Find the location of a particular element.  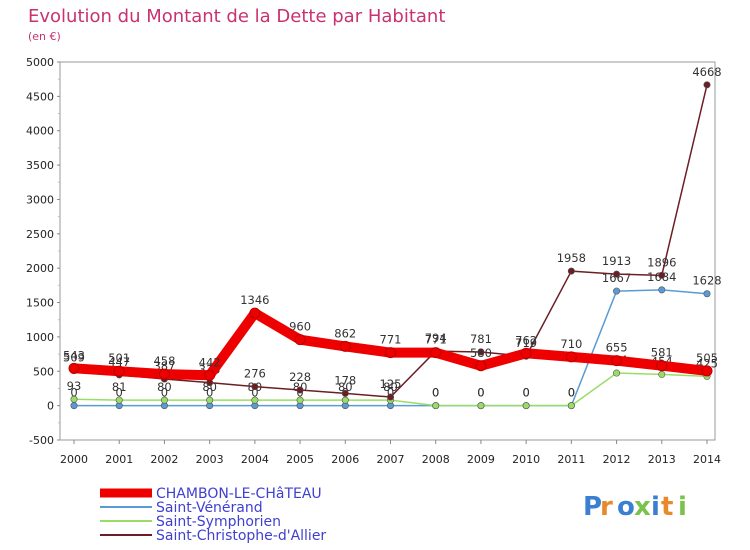

y-tick-label: 0 is located at coordinates (50, 406).